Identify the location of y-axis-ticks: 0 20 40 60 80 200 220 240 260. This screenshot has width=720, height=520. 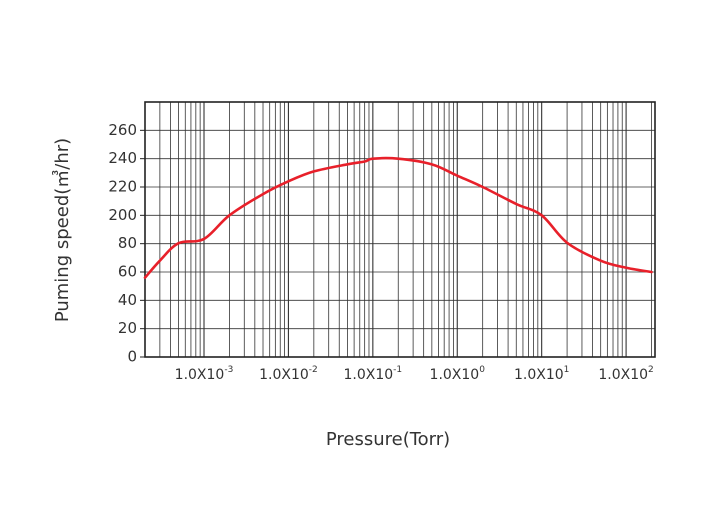
(126, 243).